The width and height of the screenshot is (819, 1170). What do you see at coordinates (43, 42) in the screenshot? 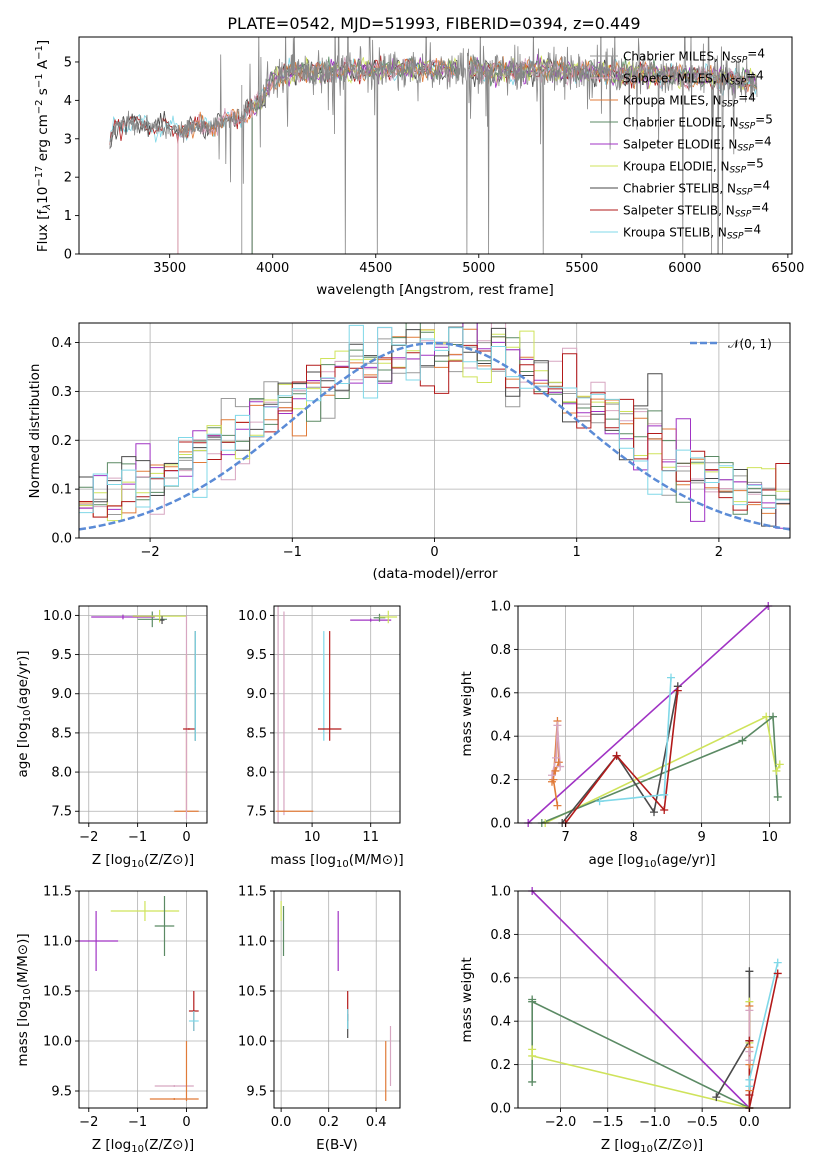
I see `y-label-part: ]` at bounding box center [43, 42].